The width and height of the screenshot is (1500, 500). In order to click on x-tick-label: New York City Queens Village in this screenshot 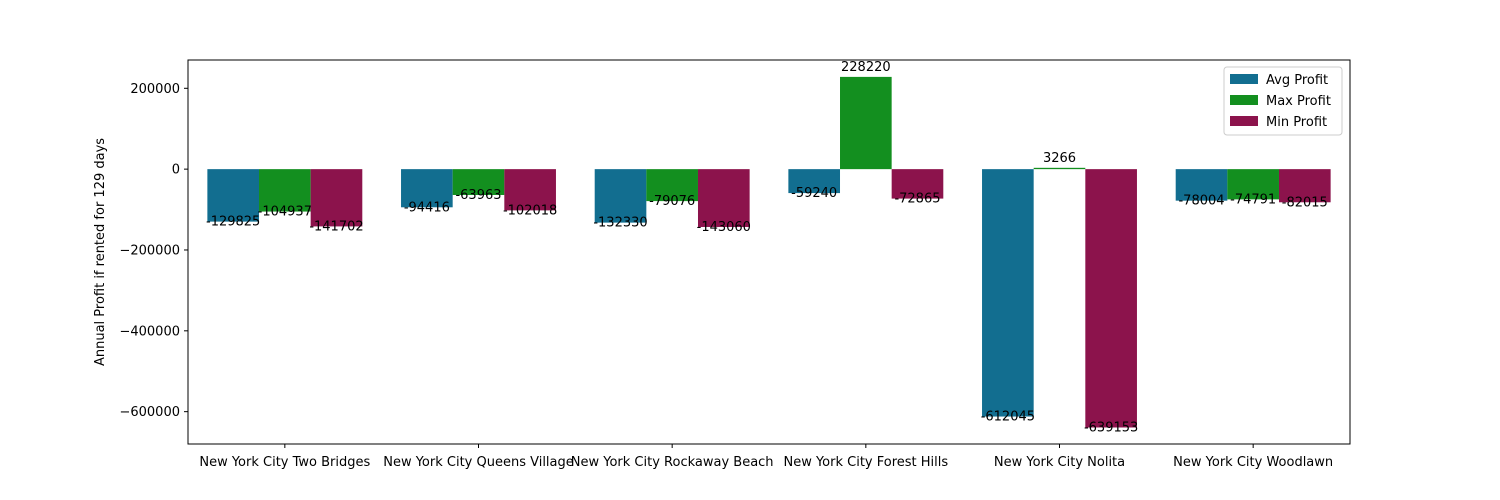, I will do `click(478, 462)`.